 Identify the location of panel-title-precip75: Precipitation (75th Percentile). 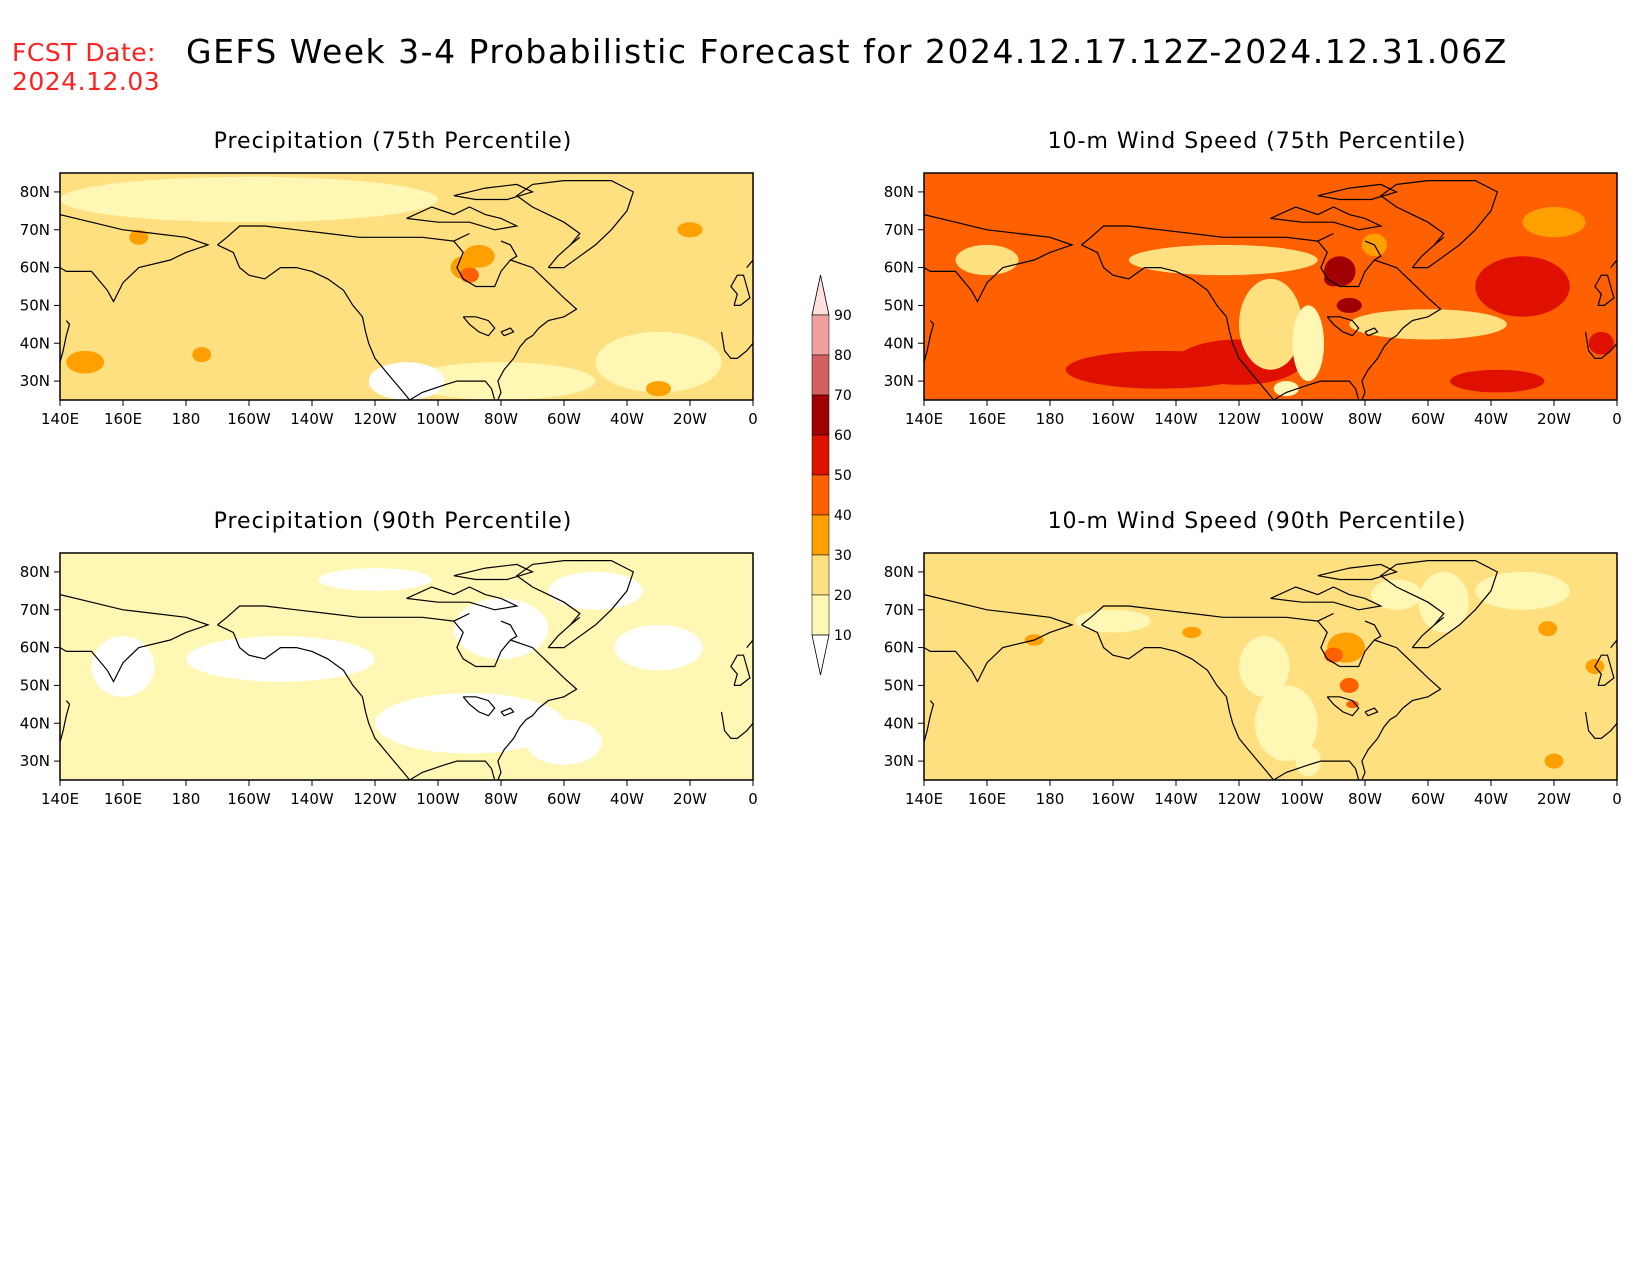
(393, 141).